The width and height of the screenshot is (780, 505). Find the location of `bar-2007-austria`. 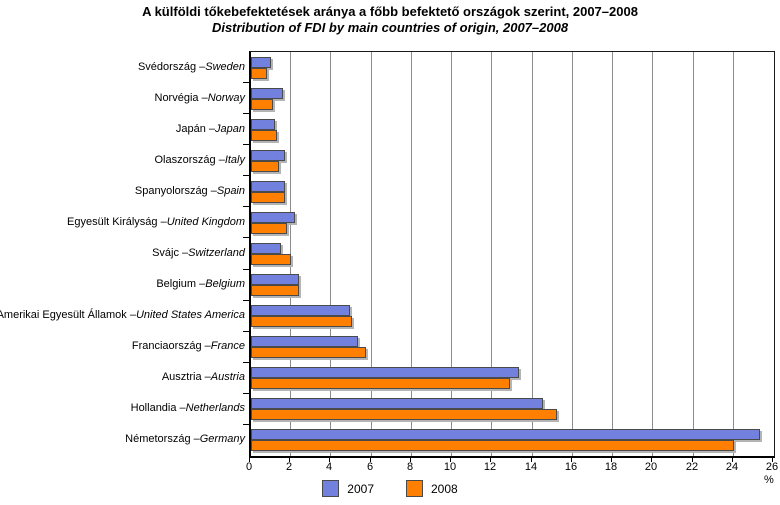

bar-2007-austria is located at coordinates (385, 372).